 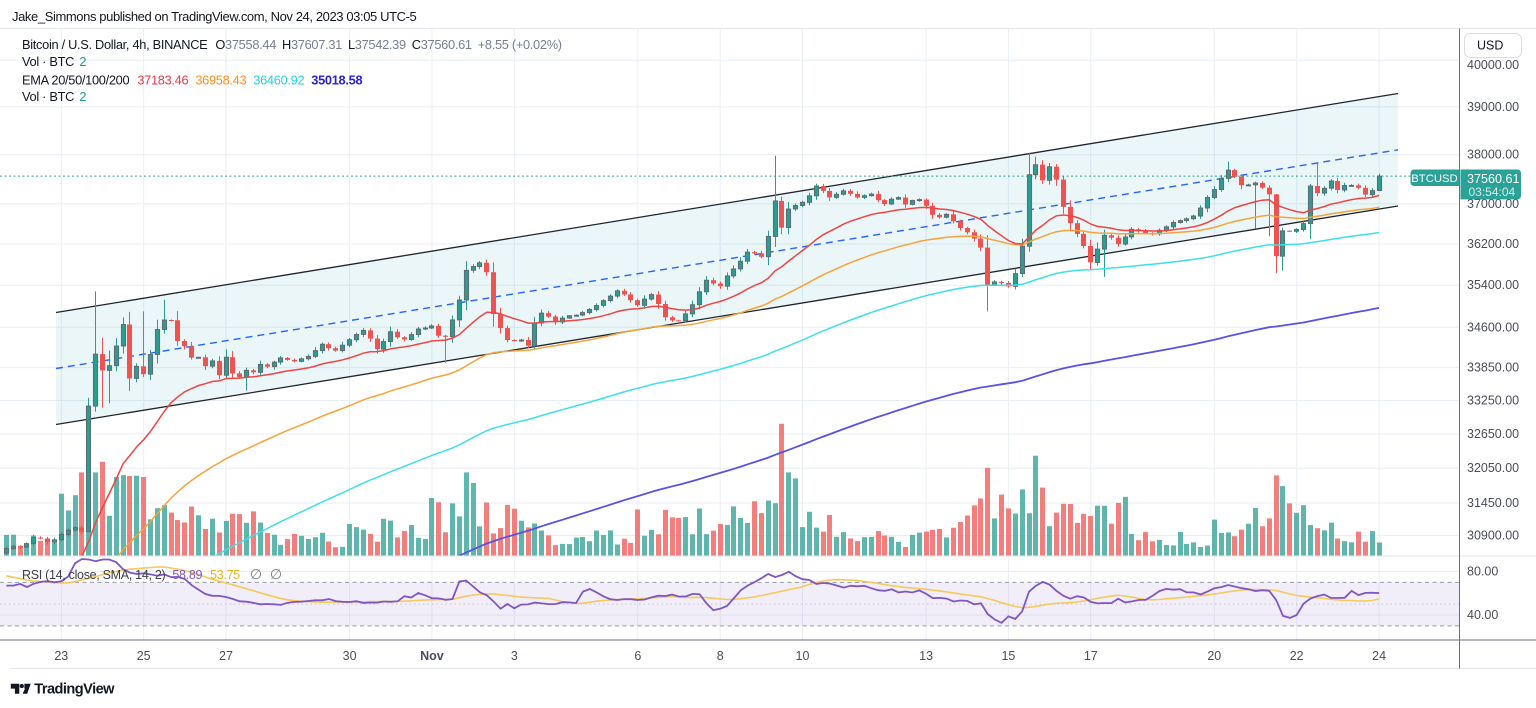 I want to click on svg-text: 40000.00, so click(x=1493, y=65).